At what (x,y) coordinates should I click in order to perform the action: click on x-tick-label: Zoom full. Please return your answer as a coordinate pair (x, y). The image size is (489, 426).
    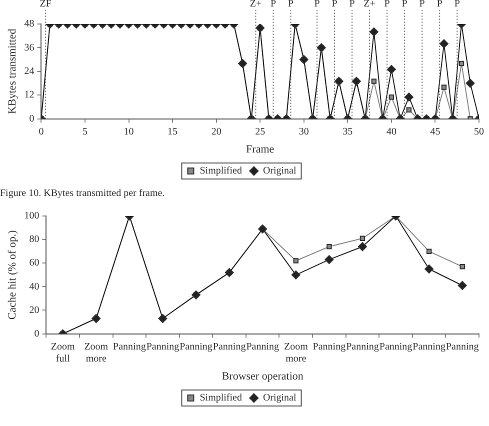
    Looking at the image, I should click on (63, 352).